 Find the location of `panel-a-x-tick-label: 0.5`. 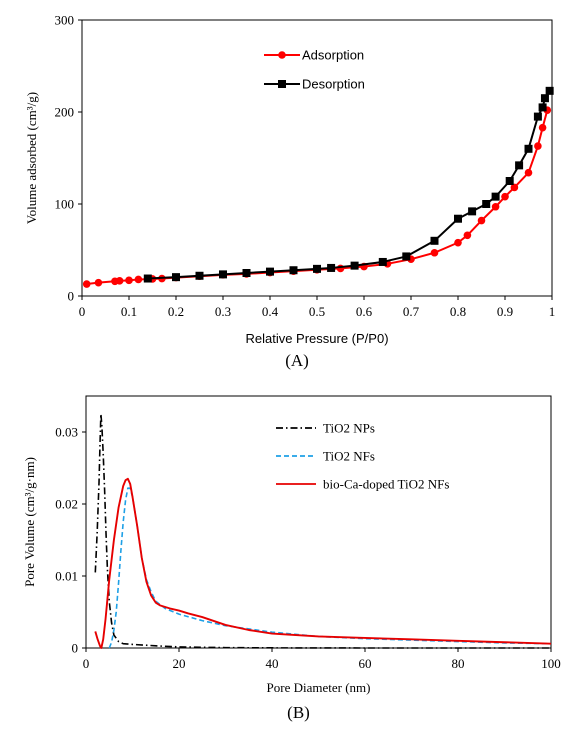

panel-a-x-tick-label: 0.5 is located at coordinates (317, 311).